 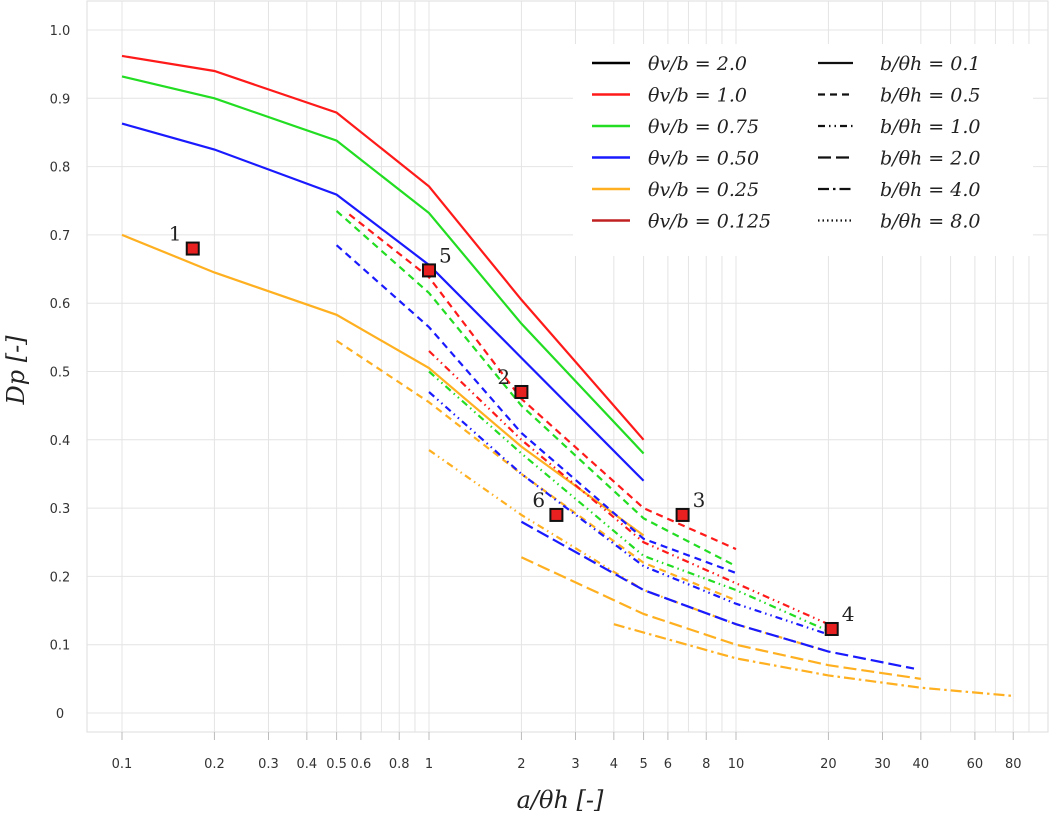 What do you see at coordinates (214, 764) in the screenshot?
I see `x-tick-label: 0.2` at bounding box center [214, 764].